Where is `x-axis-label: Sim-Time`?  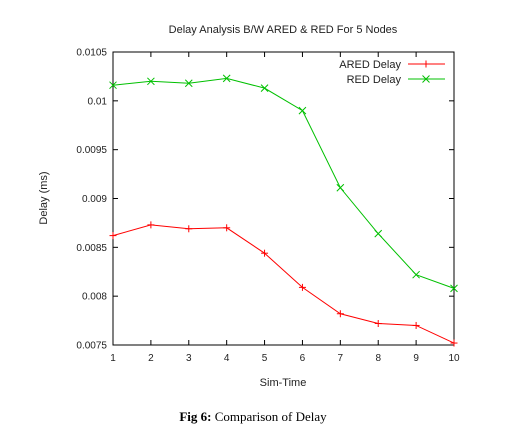
x-axis-label: Sim-Time is located at coordinates (283, 383).